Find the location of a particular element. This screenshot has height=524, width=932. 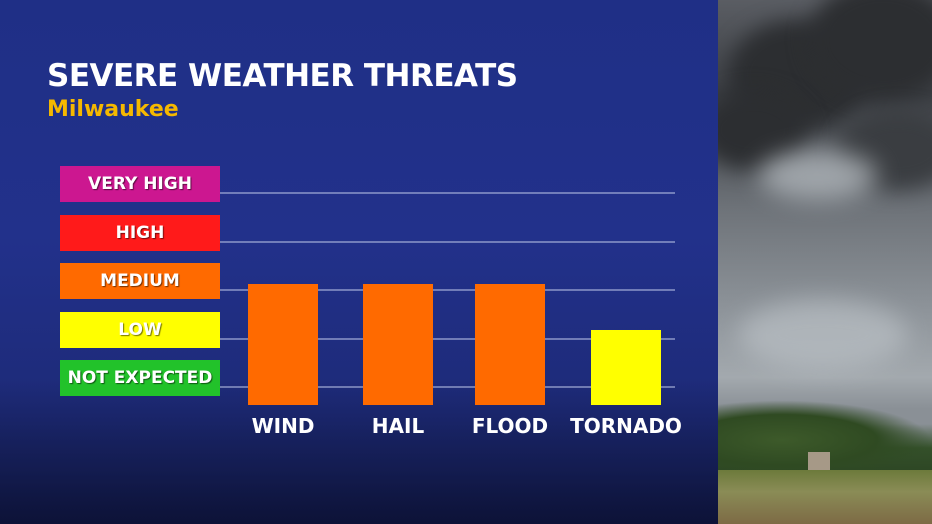

bar-tornado is located at coordinates (626, 367).